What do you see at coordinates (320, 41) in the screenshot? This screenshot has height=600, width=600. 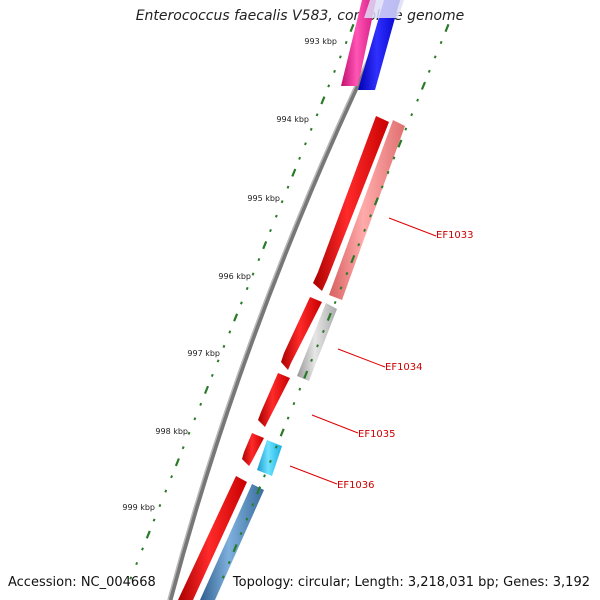 I see `scale-label: 993 kbp` at bounding box center [320, 41].